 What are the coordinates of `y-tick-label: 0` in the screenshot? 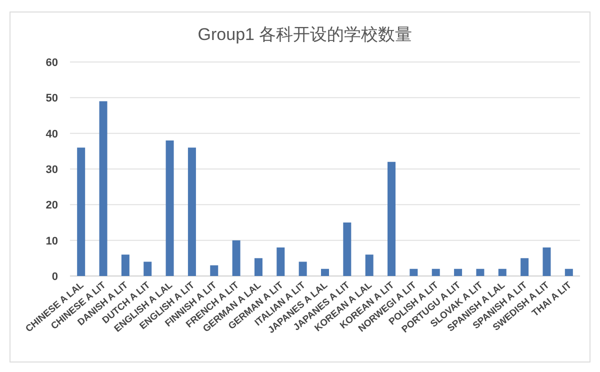 It's located at (55, 277).